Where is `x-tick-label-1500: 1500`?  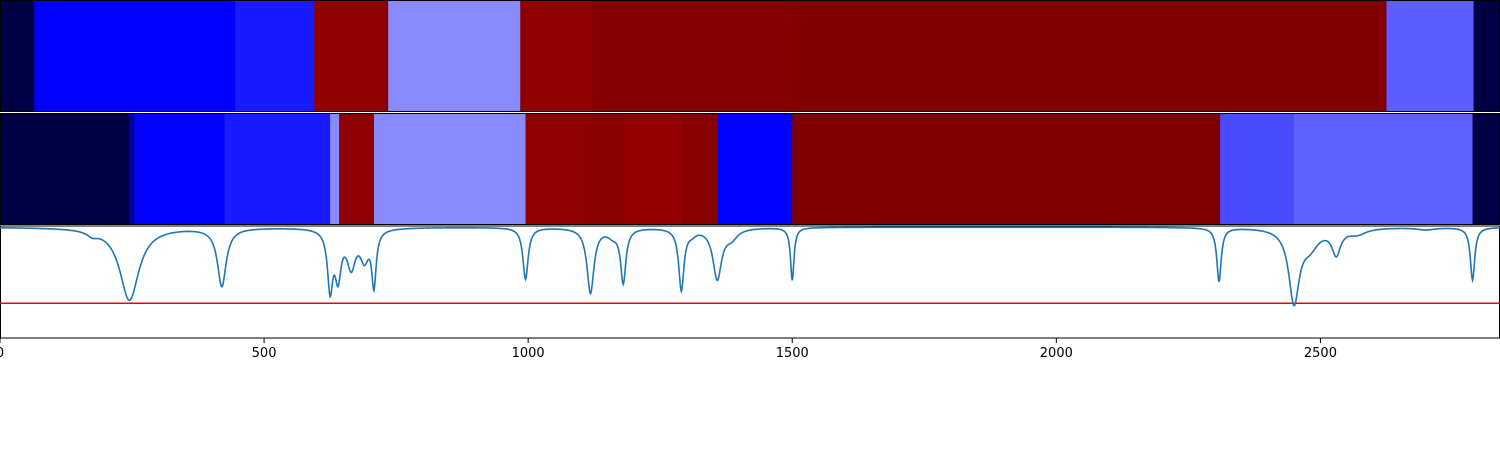
x-tick-label-1500: 1500 is located at coordinates (792, 353).